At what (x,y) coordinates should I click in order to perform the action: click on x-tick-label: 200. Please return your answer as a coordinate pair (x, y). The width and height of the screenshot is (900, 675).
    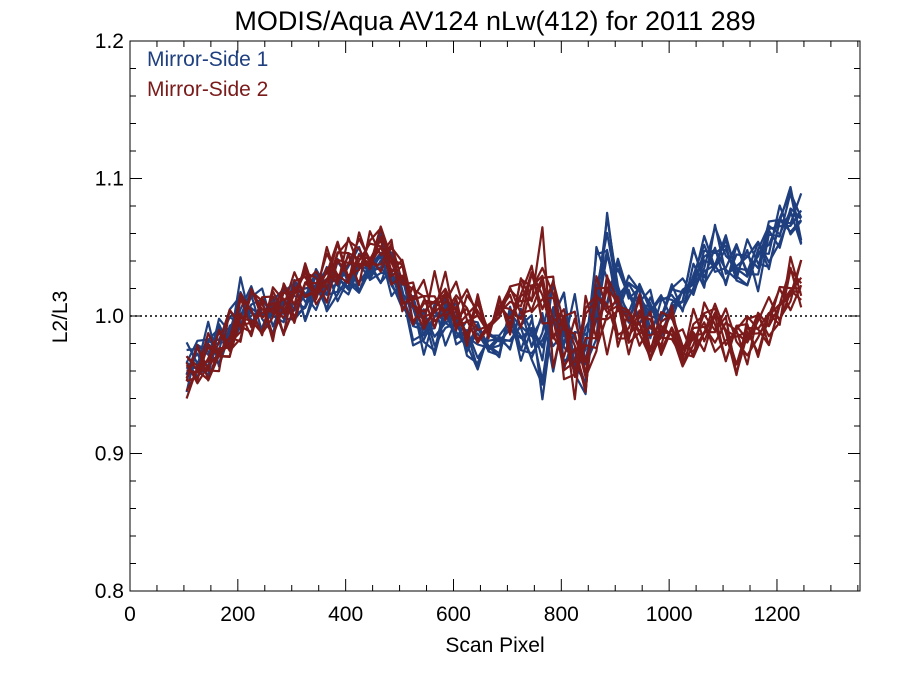
    Looking at the image, I should click on (237, 614).